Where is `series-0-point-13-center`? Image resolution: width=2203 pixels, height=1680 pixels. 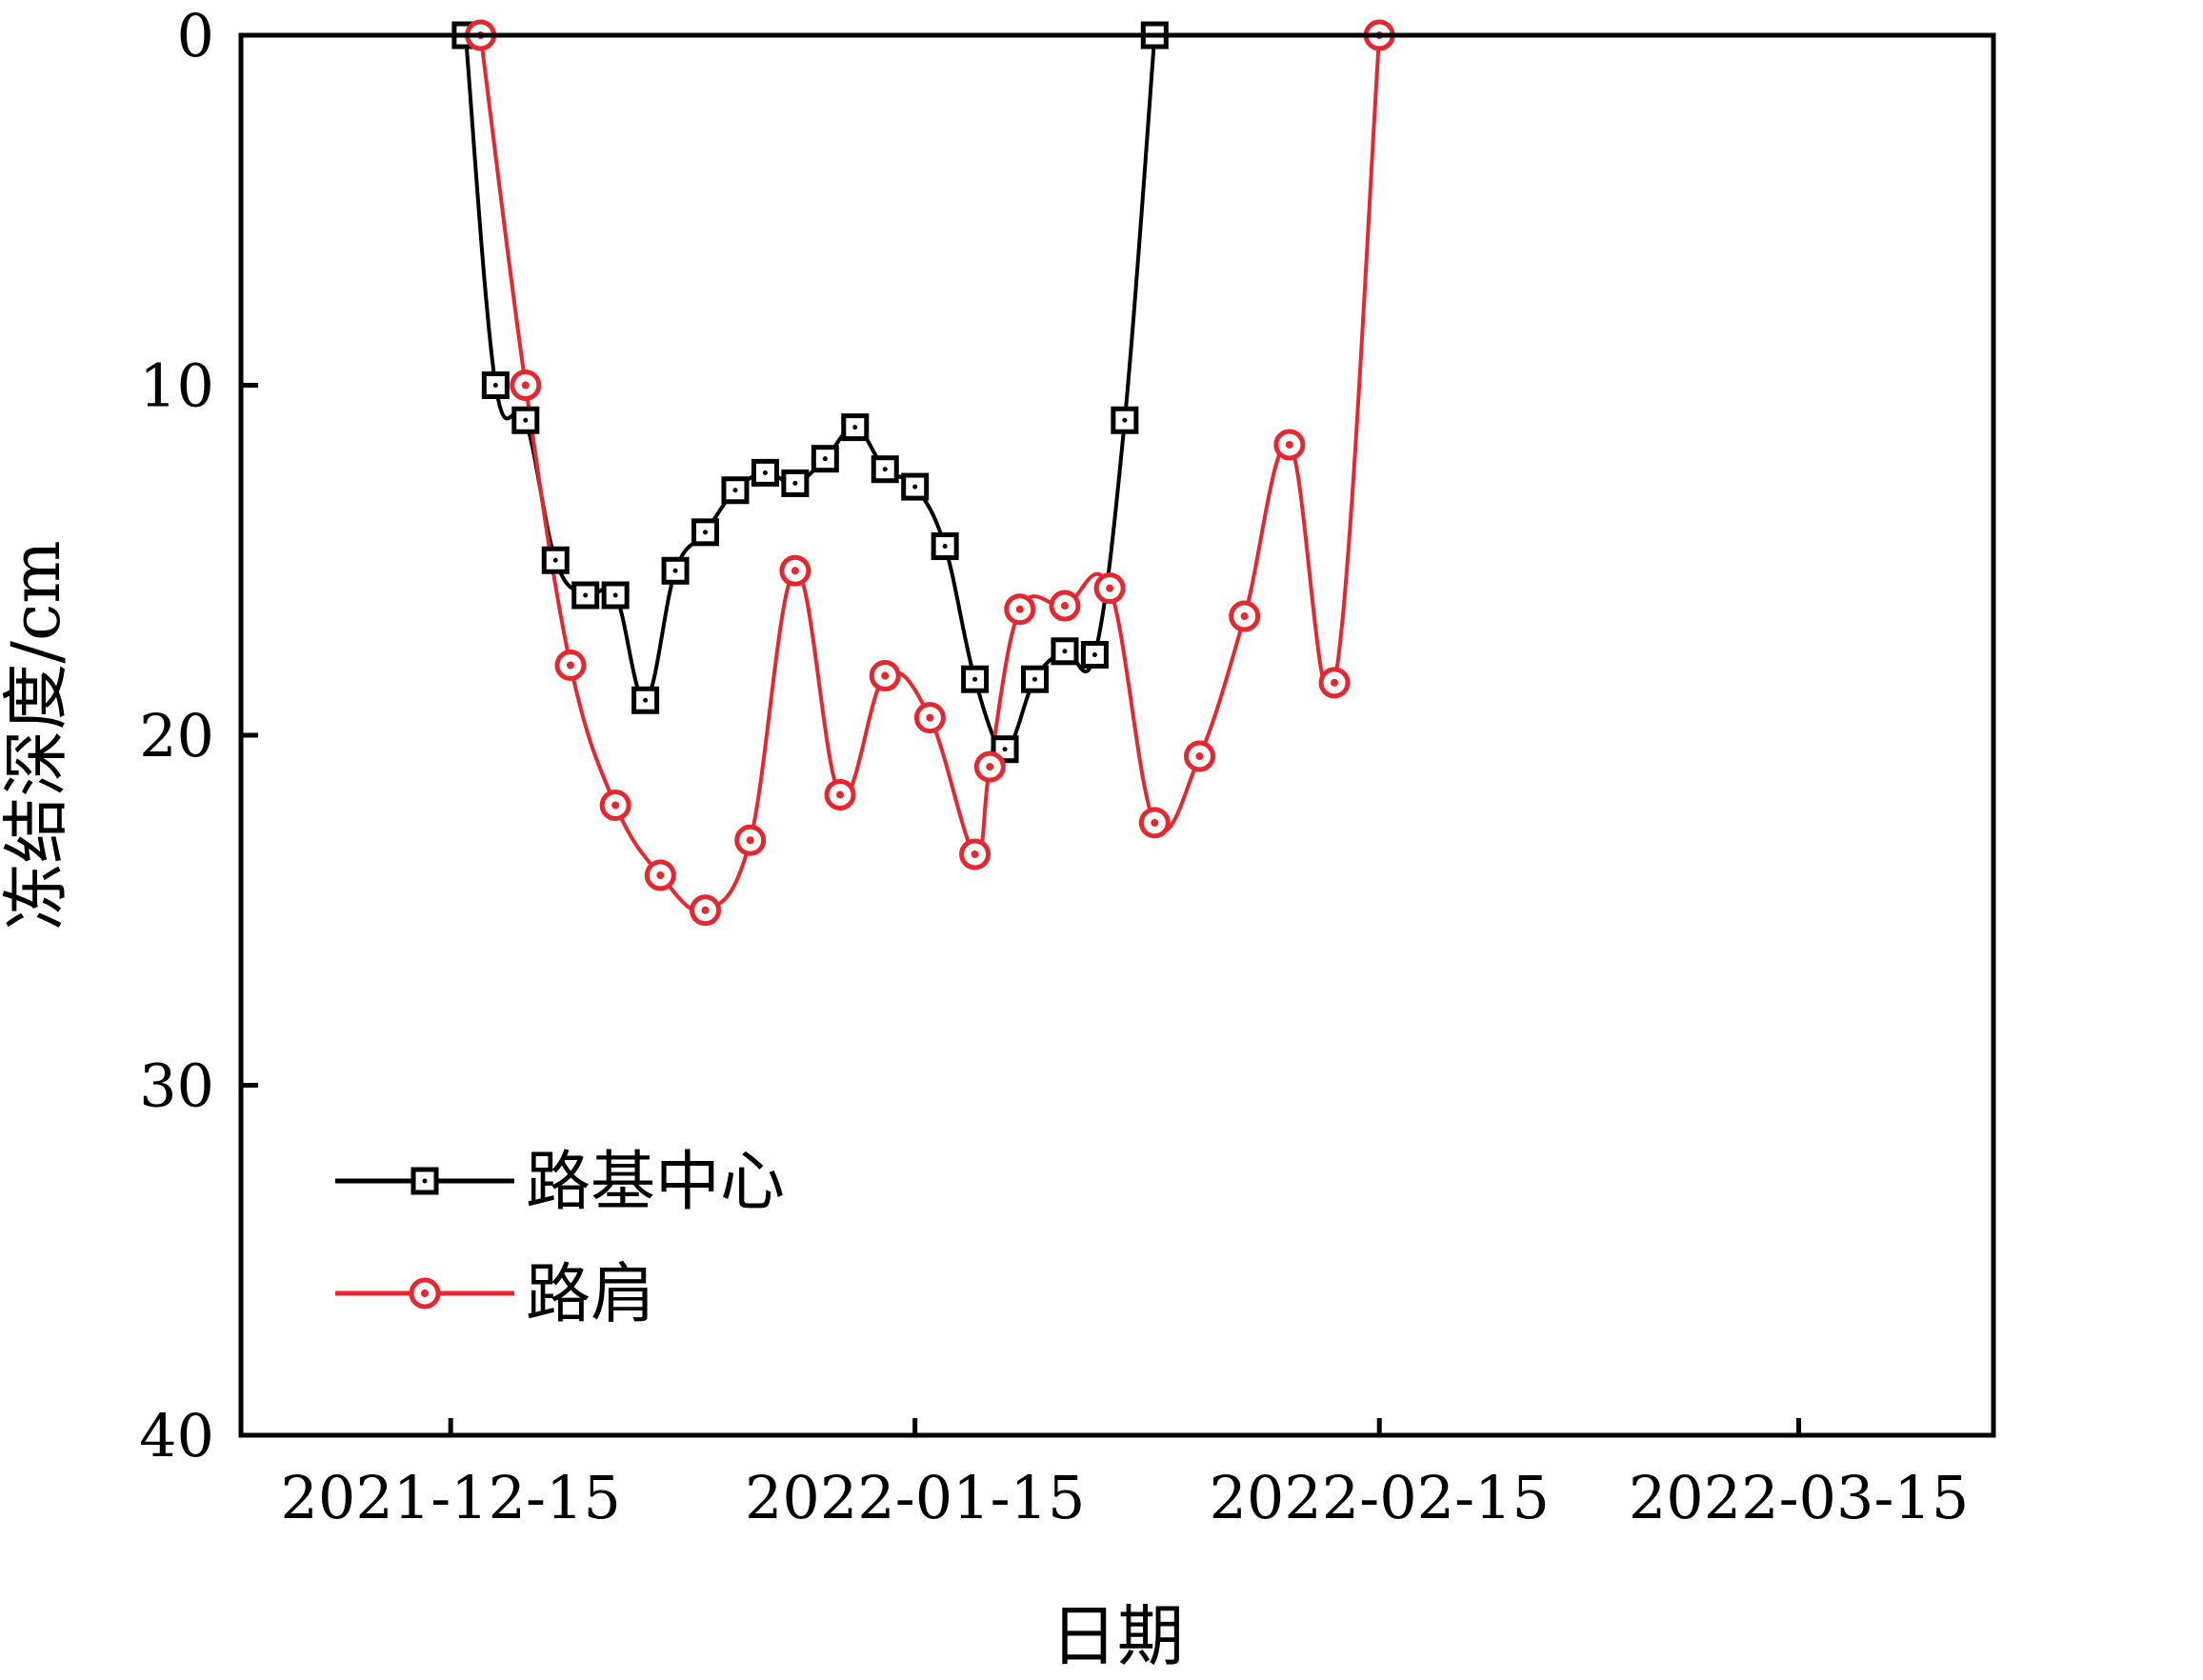
series-0-point-13-center is located at coordinates (855, 427).